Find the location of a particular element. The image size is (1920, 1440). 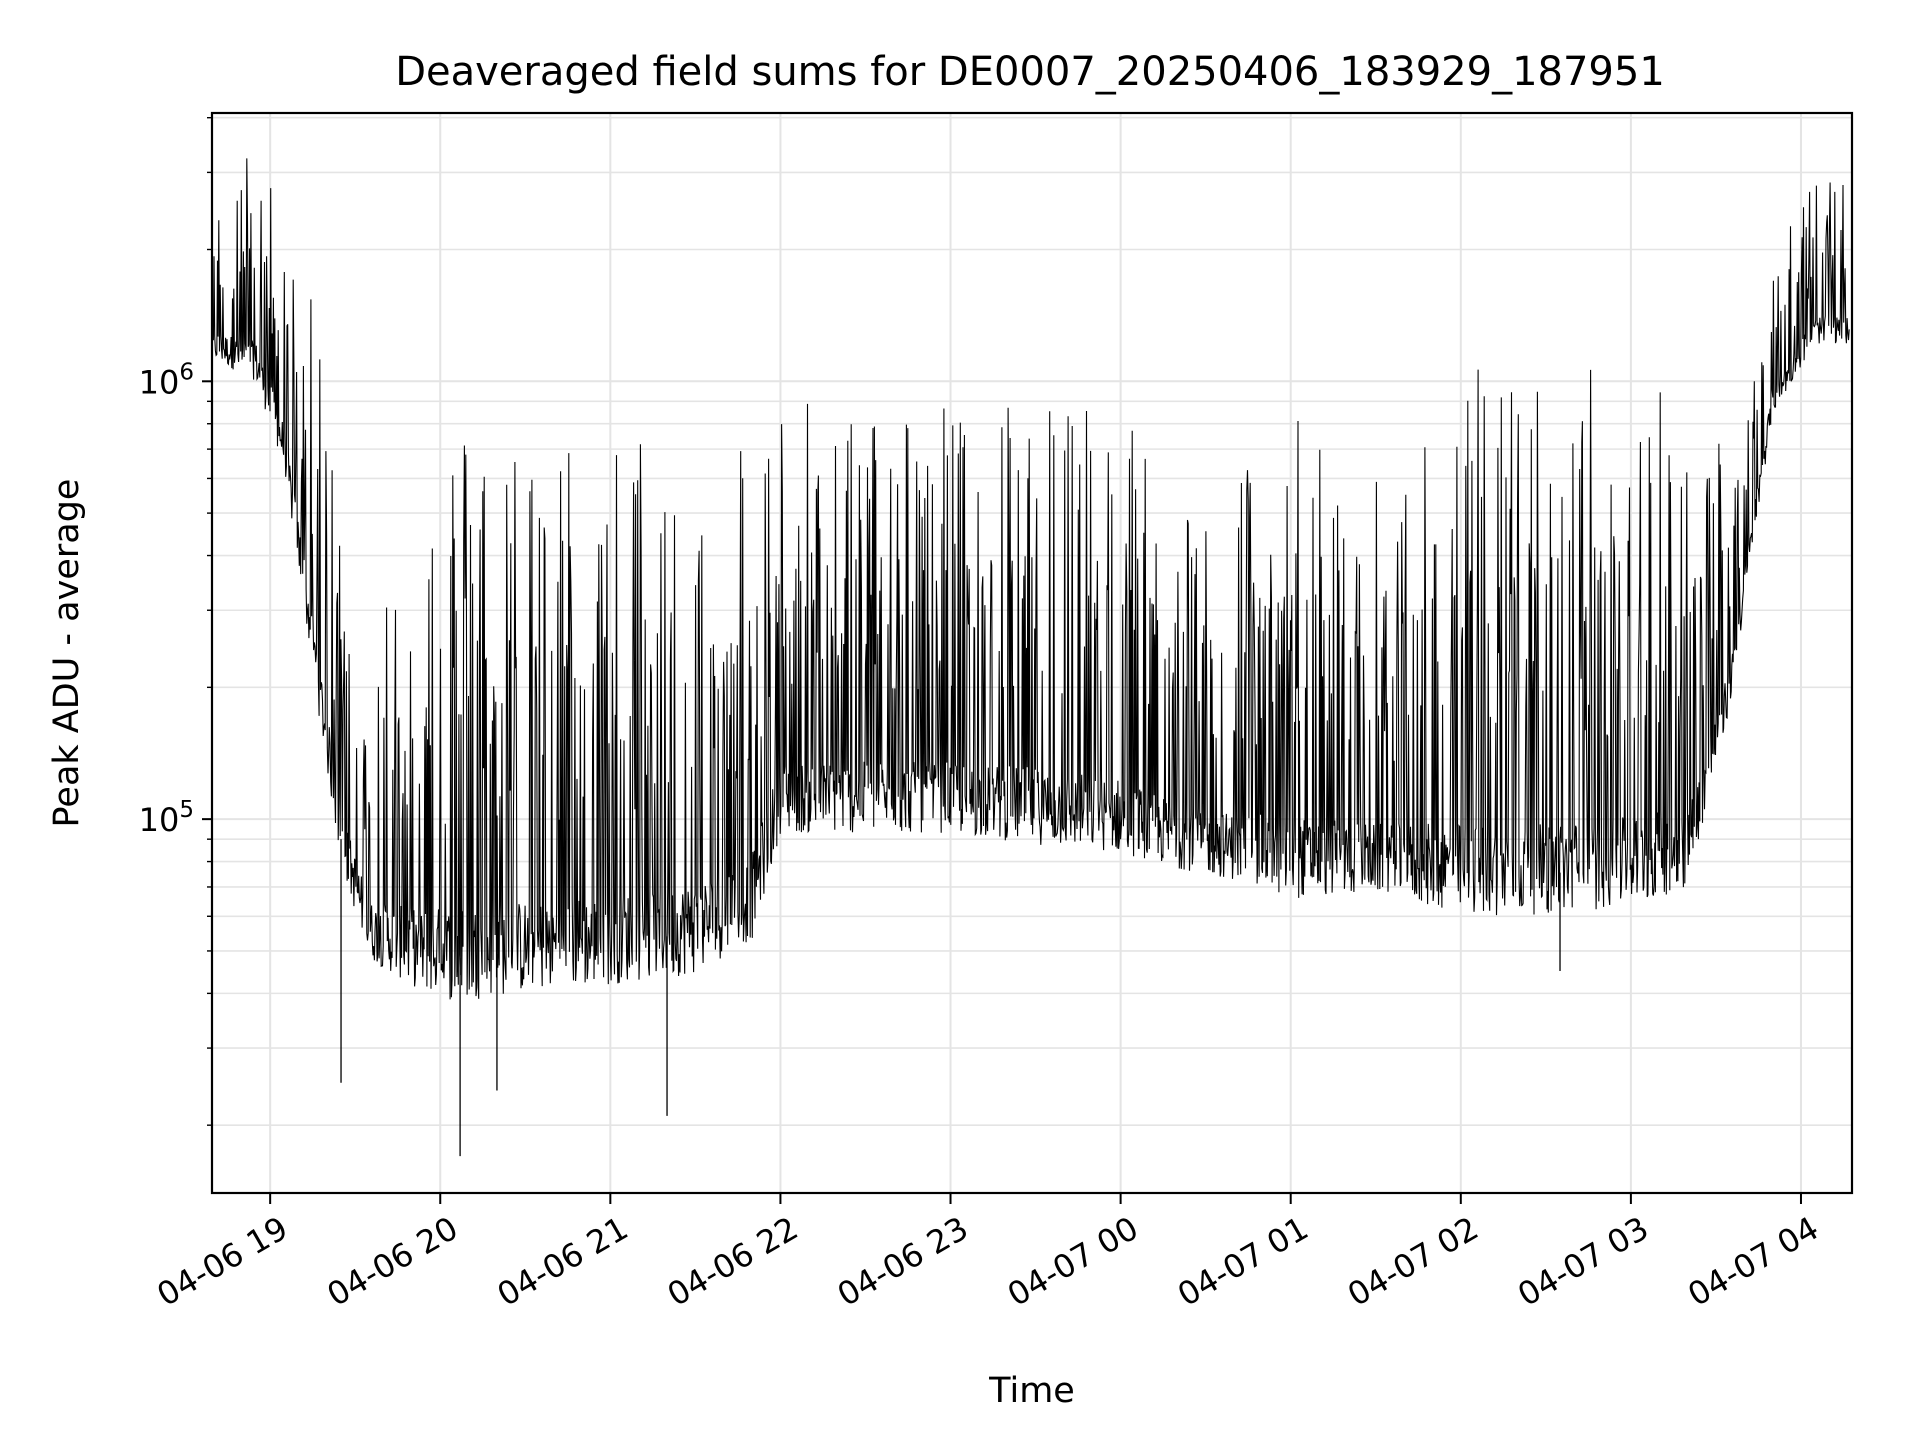

x-axis-label: Time is located at coordinates (1031, 1391).